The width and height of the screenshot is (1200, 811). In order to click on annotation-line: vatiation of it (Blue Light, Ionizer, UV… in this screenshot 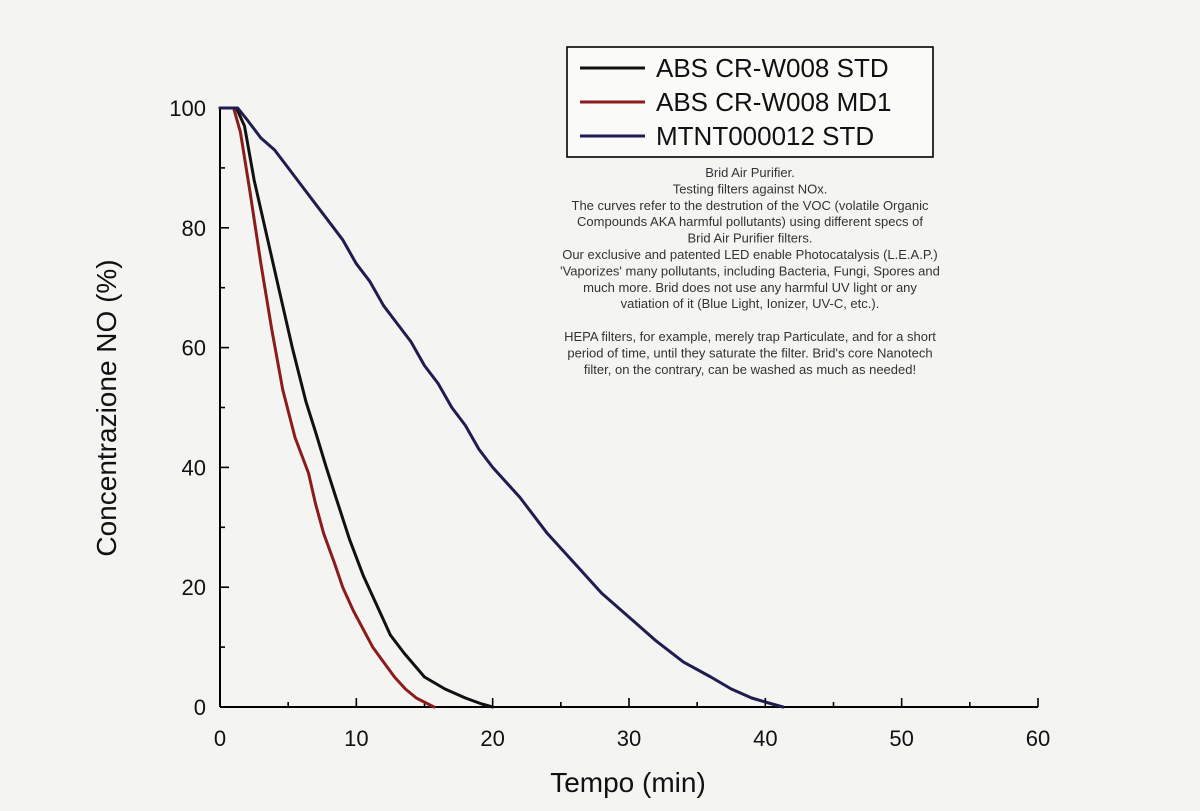, I will do `click(750, 303)`.